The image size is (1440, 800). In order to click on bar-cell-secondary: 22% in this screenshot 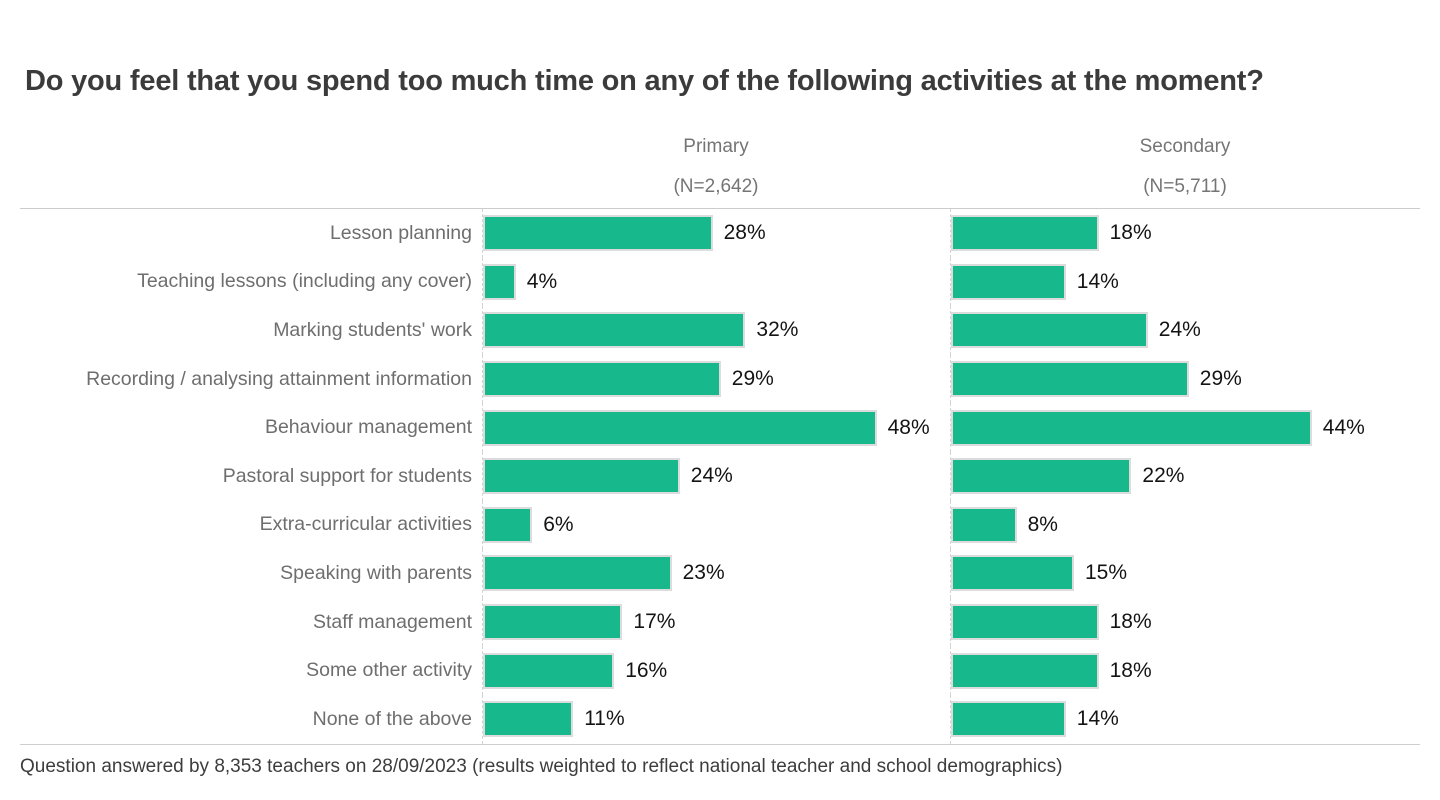, I will do `click(1185, 476)`.